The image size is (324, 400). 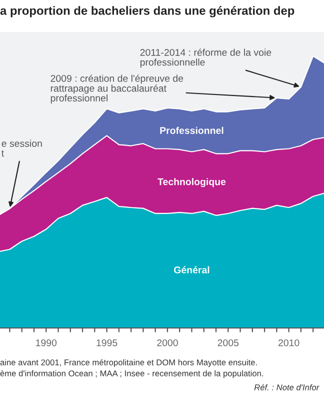 I want to click on x-tick-label: 2005, so click(x=228, y=342).